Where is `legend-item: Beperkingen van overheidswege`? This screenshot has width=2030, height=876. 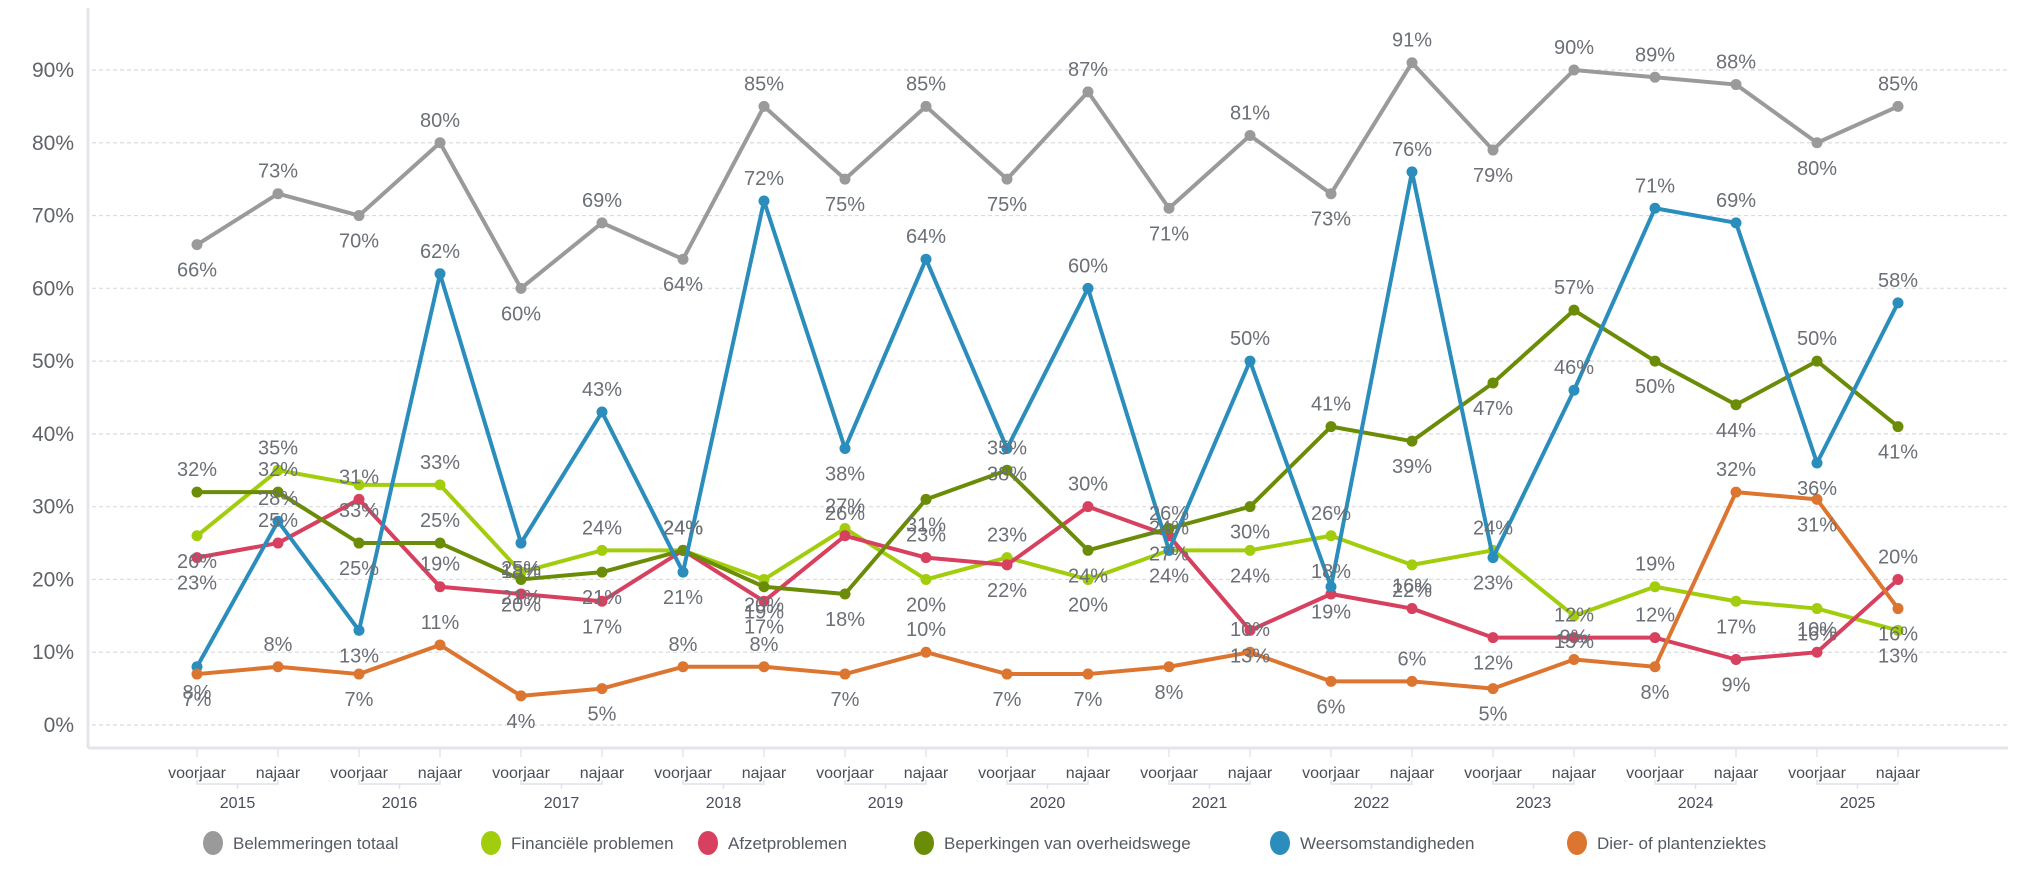 legend-item: Beperkingen van overheidswege is located at coordinates (1052, 843).